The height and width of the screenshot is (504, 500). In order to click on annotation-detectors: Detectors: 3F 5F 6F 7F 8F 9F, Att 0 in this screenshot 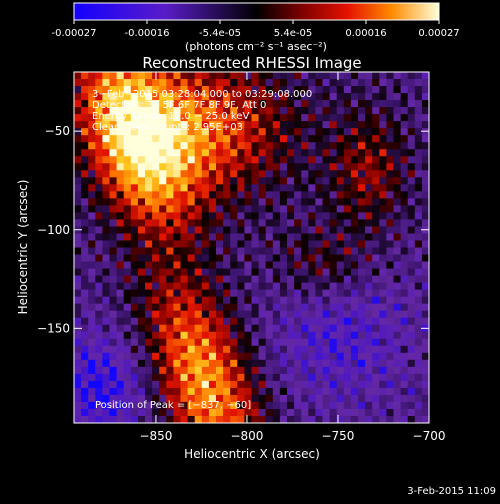, I will do `click(179, 105)`.